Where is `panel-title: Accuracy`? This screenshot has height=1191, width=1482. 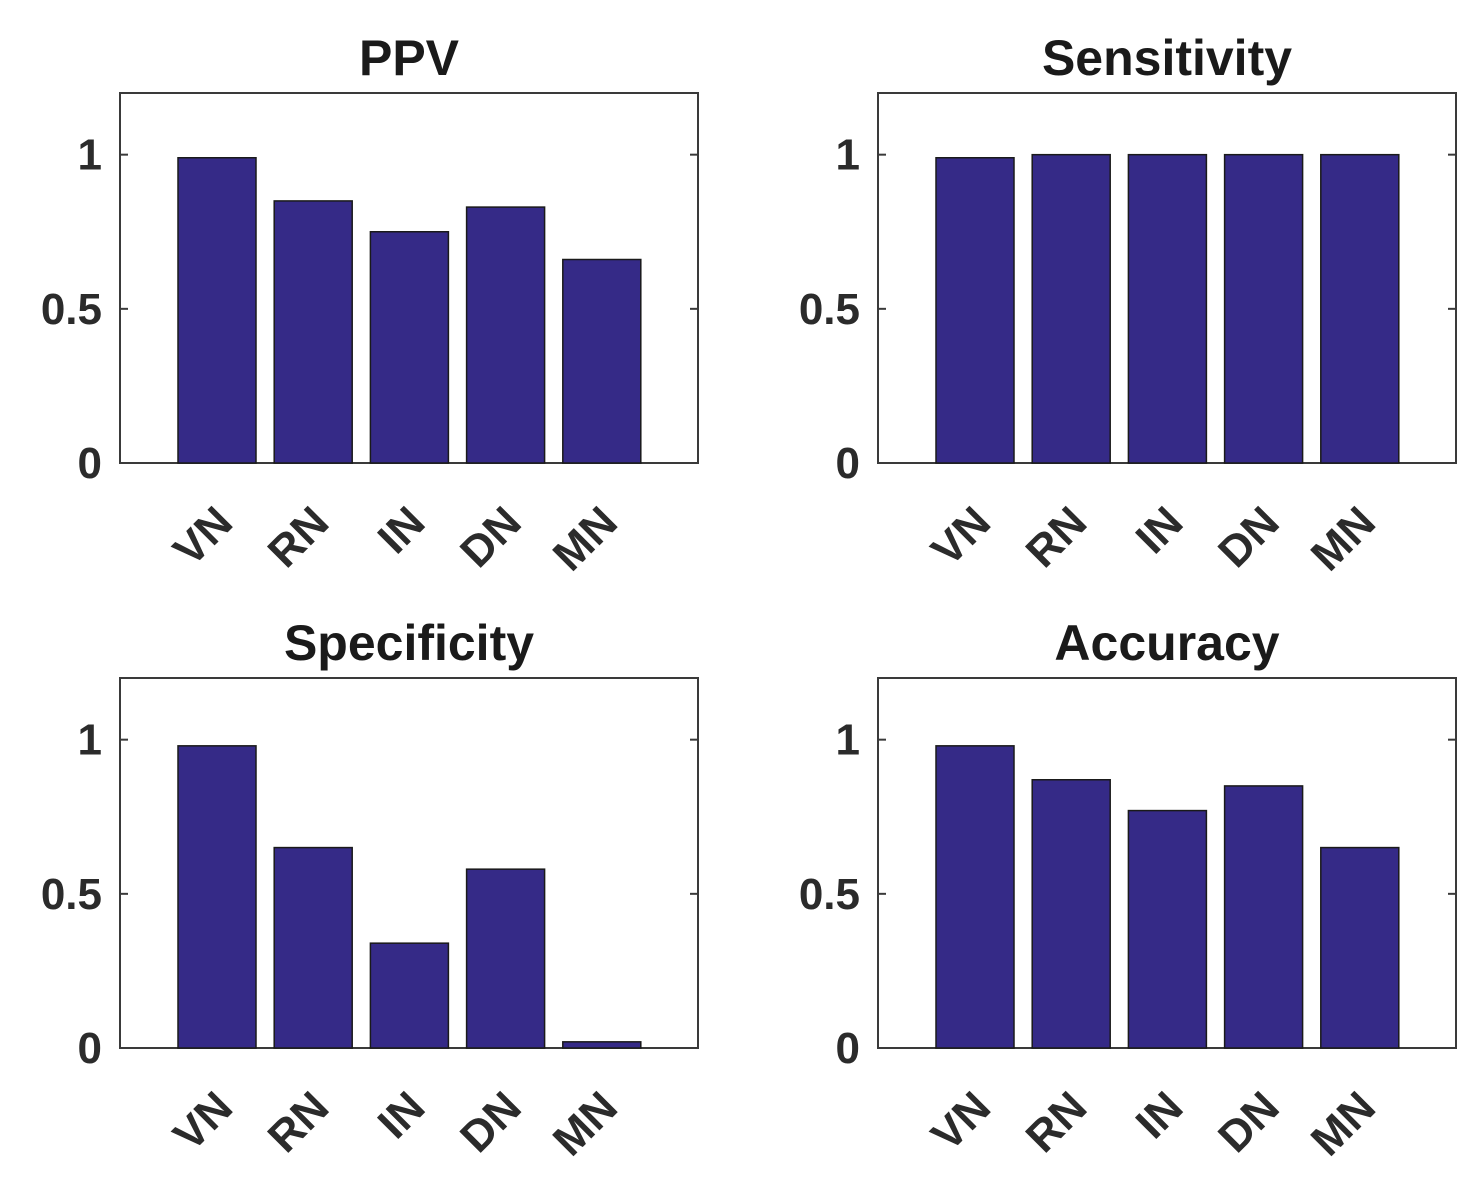 panel-title: Accuracy is located at coordinates (1166, 643).